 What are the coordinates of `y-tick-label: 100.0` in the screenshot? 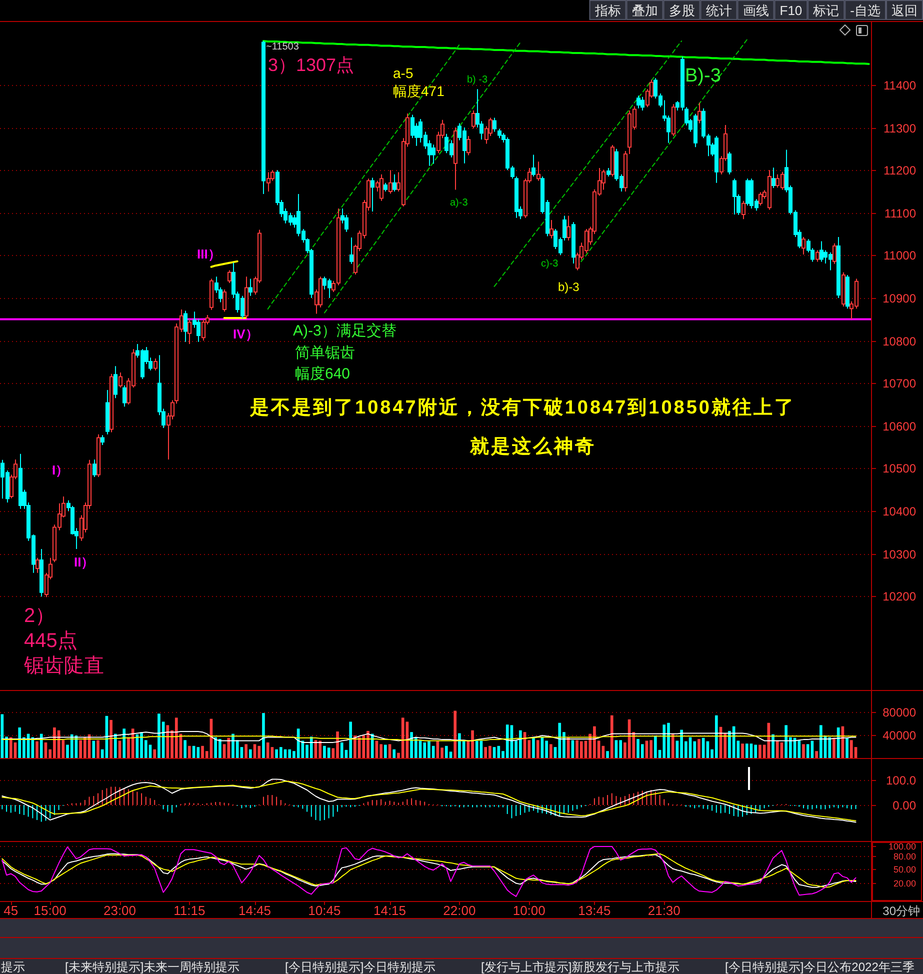 It's located at (901, 781).